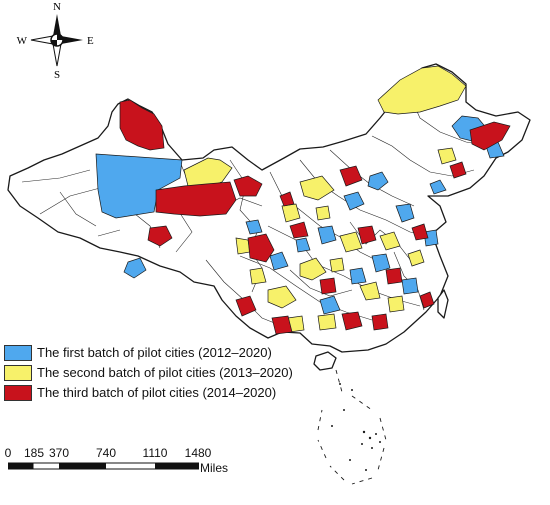  I want to click on scale-tick-label: 370, so click(59, 453).